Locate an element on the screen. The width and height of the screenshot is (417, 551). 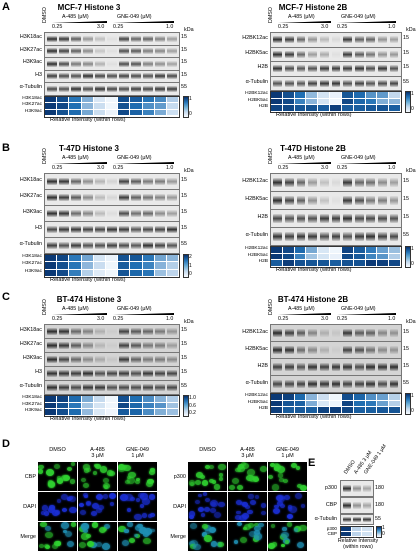
gne049-dose-wedge is located at coordinates (366, 22).